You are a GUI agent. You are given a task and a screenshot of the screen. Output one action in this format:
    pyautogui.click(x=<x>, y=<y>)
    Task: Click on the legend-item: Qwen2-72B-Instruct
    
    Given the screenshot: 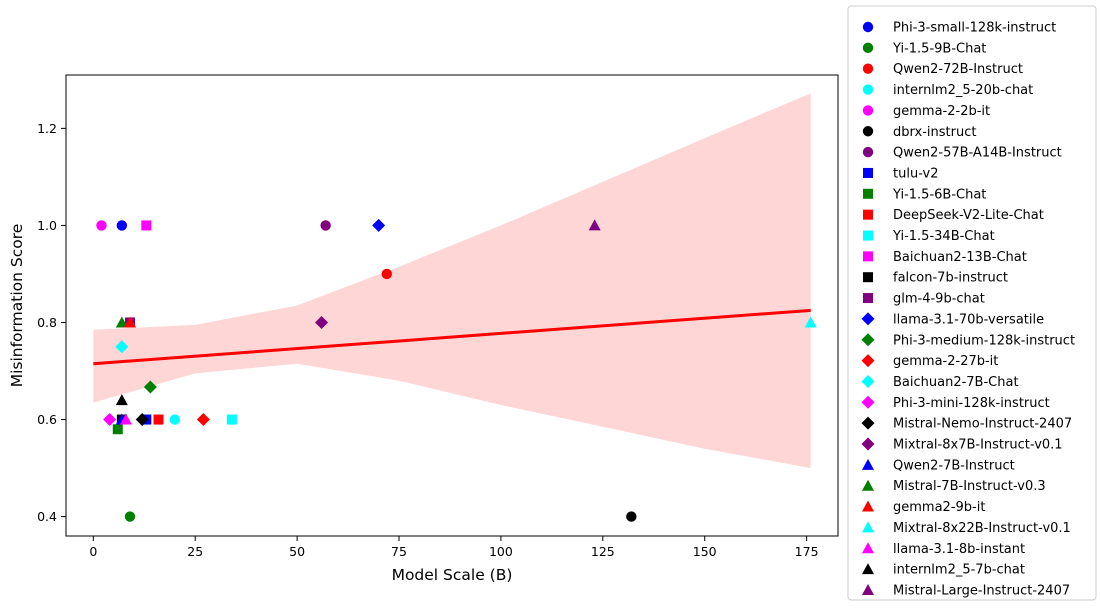 What is the action you would take?
    pyautogui.click(x=942, y=69)
    